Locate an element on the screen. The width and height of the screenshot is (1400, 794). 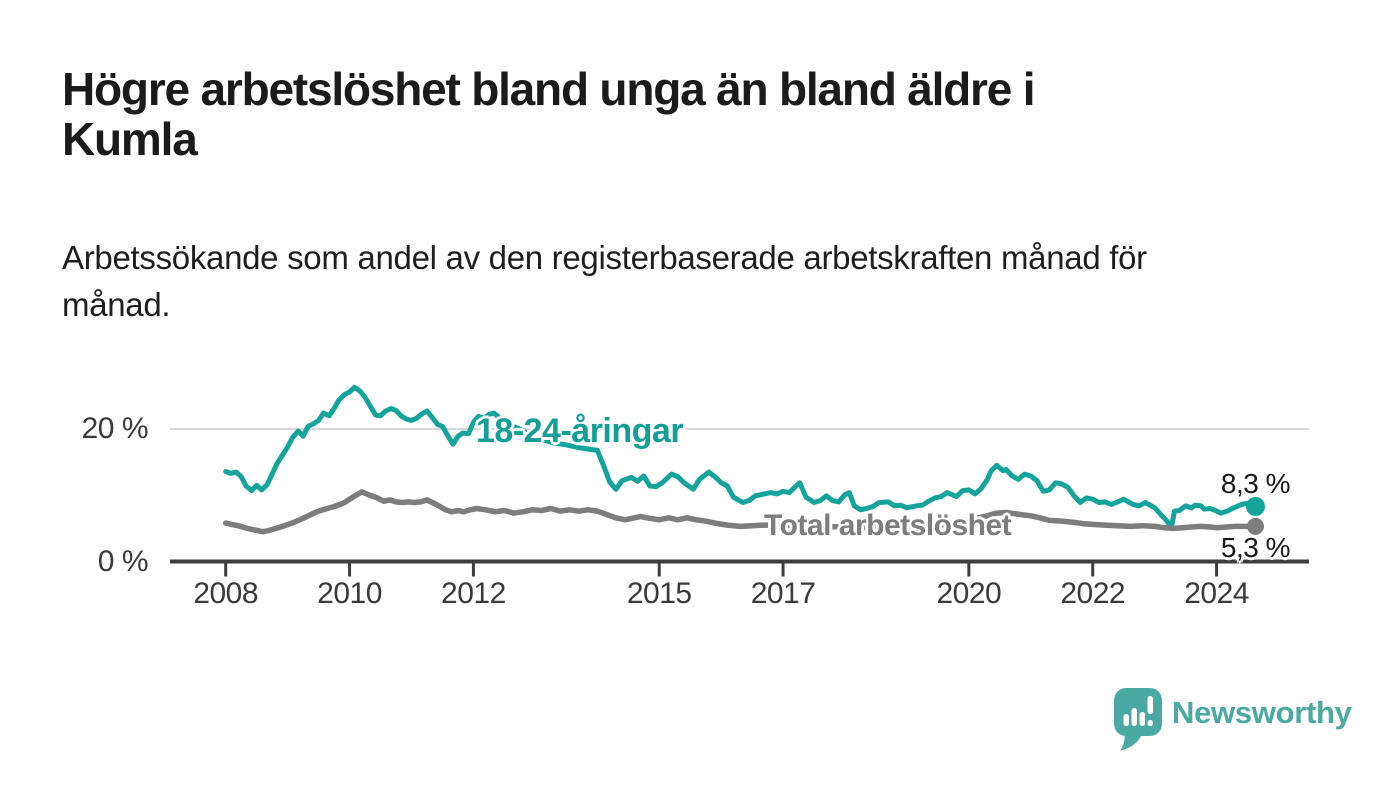
newsworthy-logo-text: Newsworthy is located at coordinates (1262, 712).